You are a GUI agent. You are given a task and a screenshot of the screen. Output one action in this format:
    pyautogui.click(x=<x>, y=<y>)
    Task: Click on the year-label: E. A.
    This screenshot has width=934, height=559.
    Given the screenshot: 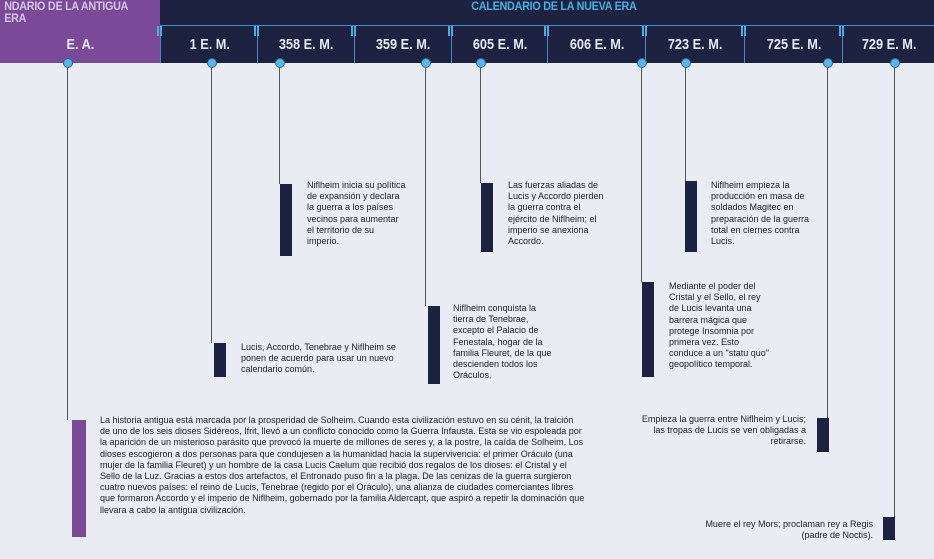 What is the action you would take?
    pyautogui.click(x=80, y=44)
    